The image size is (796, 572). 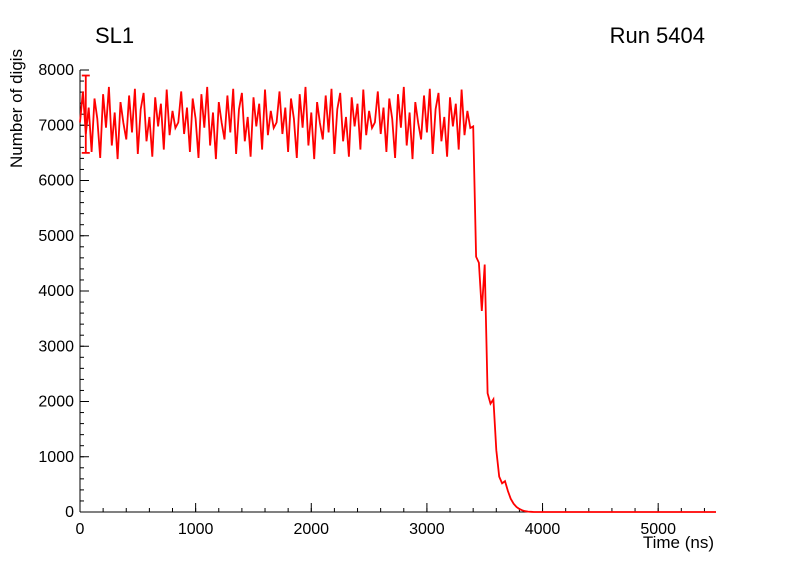 What do you see at coordinates (56, 402) in the screenshot?
I see `y-tick-label: 2000` at bounding box center [56, 402].